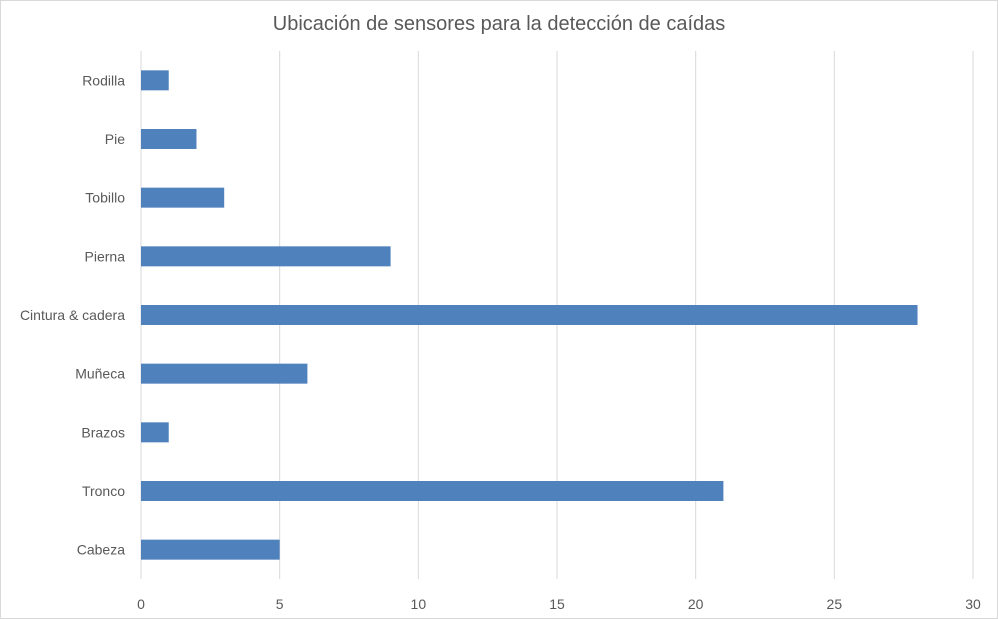 This screenshot has height=619, width=998. Describe the element at coordinates (529, 315) in the screenshot. I see `bar-cintura-cadera` at that location.